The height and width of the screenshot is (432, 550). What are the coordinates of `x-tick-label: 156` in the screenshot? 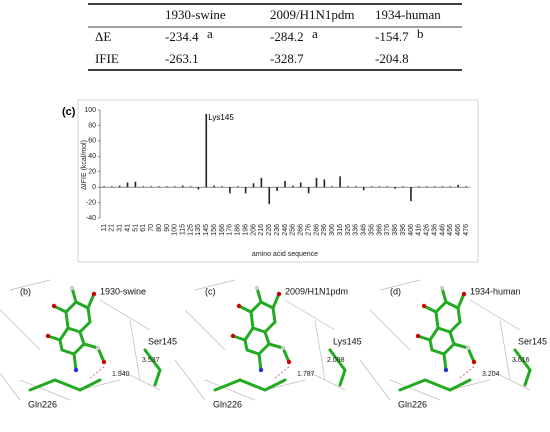 It's located at (214, 230).